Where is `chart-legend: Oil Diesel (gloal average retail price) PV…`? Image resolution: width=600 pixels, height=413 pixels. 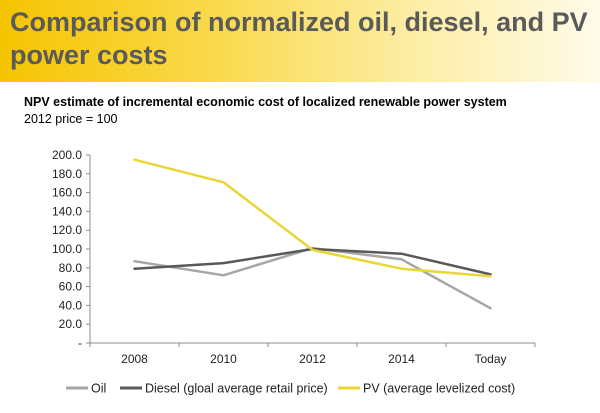
chart-legend: Oil Diesel (gloal average retail price) PV… is located at coordinates (290, 389).